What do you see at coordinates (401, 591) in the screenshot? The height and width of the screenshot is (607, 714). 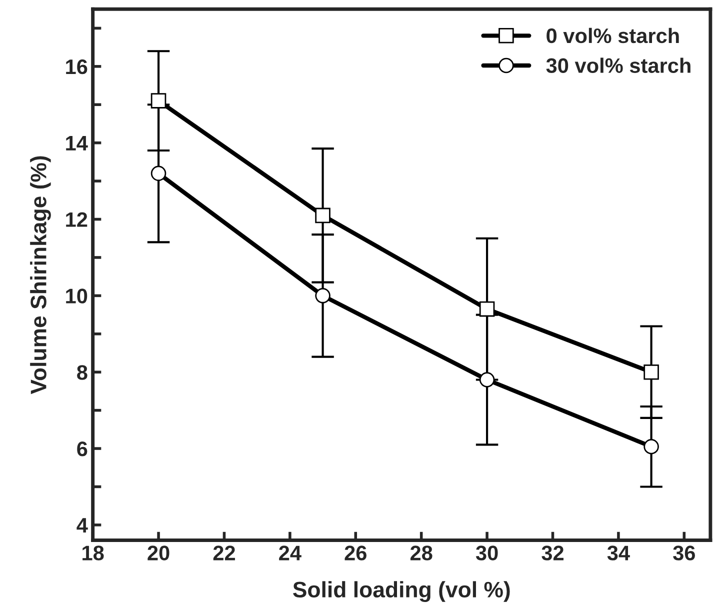 I see `x-axis-title: Solid loading (vol %)` at bounding box center [401, 591].